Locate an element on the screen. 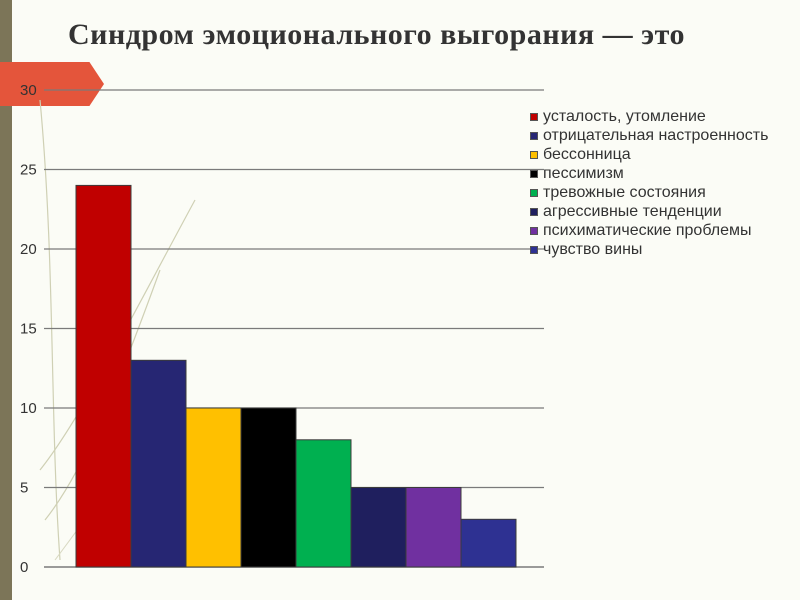 This screenshot has height=600, width=800. legend-item: бессонница is located at coordinates (661, 154).